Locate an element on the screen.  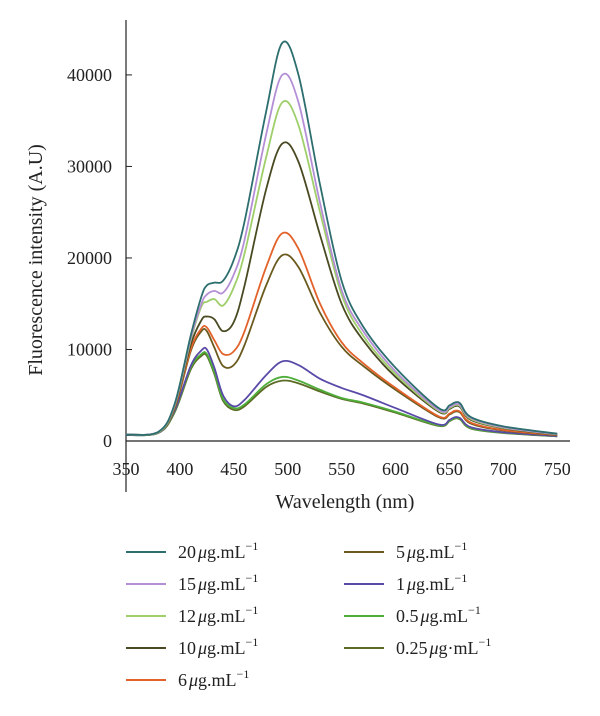
x-tick-label: 600 is located at coordinates (395, 469).